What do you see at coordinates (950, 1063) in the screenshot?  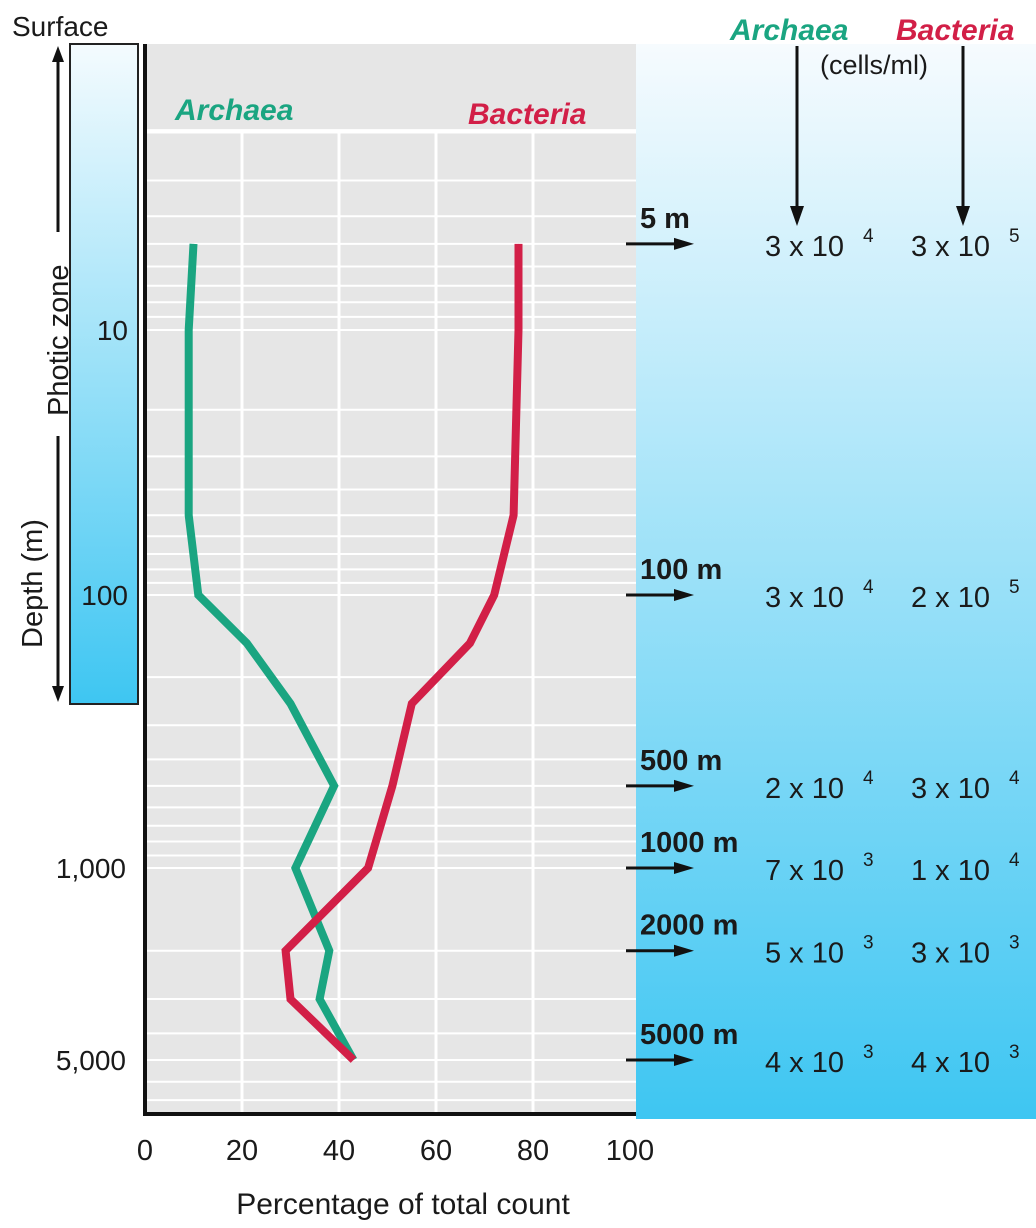 I see `bacteria-count: 4 x 10` at bounding box center [950, 1063].